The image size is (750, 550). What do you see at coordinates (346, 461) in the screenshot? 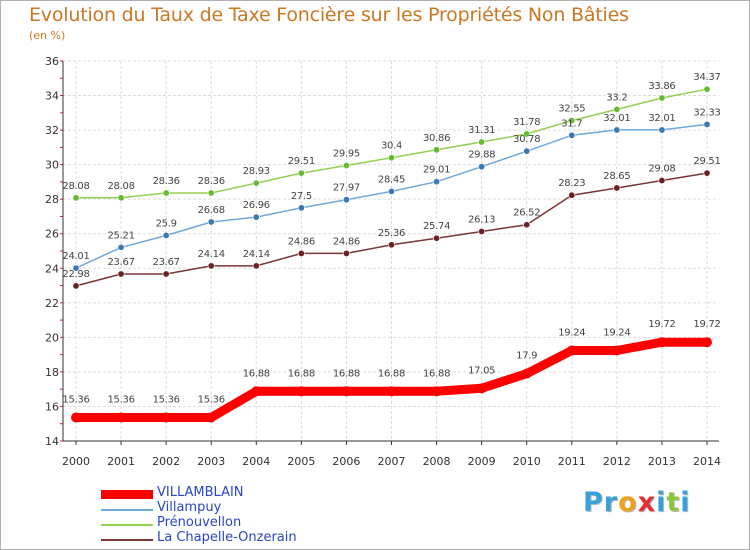
I see `x-tick-label: 2006` at bounding box center [346, 461].